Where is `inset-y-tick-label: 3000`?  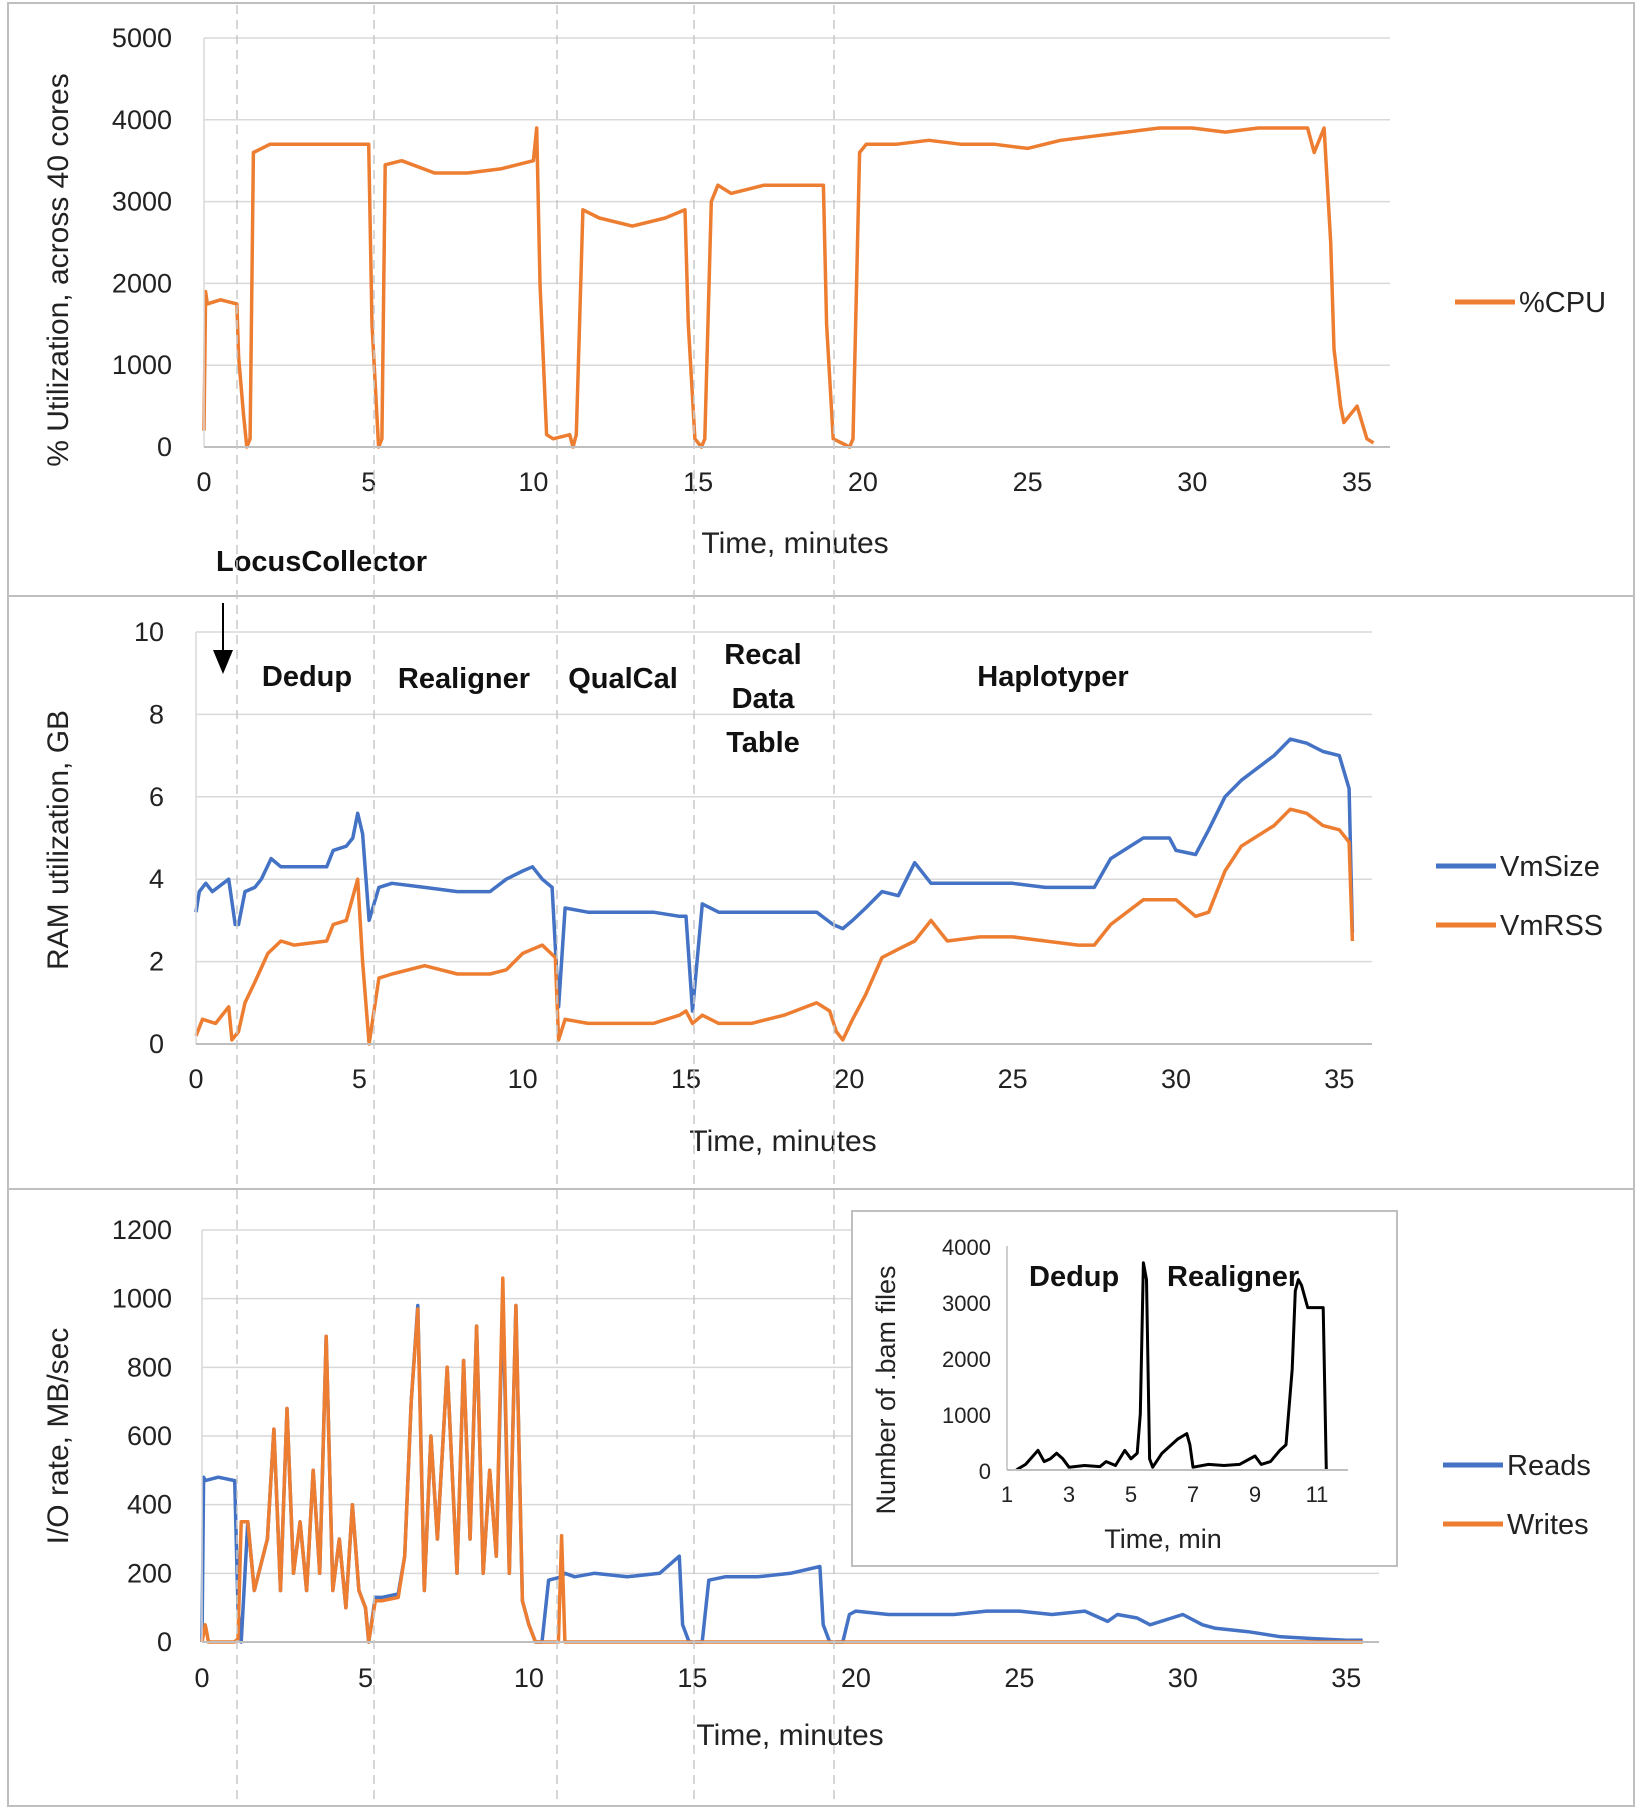 inset-y-tick-label: 3000 is located at coordinates (966, 1303).